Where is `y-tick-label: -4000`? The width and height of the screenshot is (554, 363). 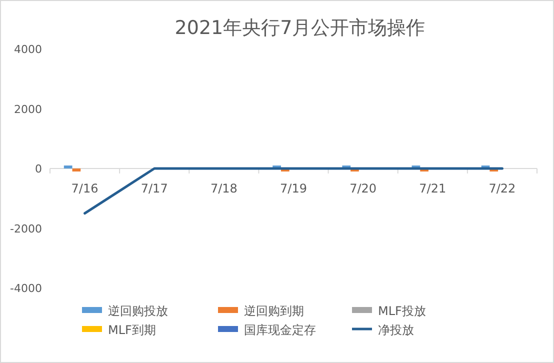 y-tick-label: -4000 is located at coordinates (26, 288).